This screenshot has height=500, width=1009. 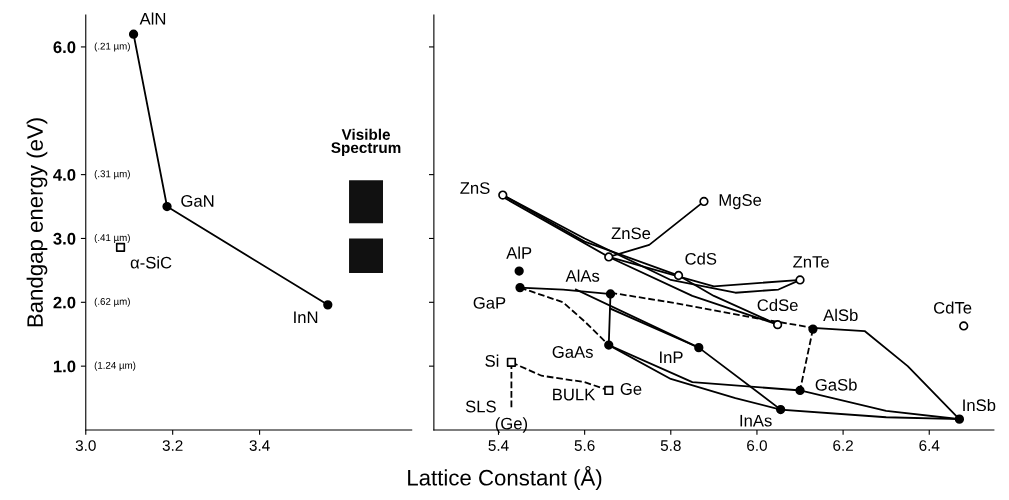 What do you see at coordinates (670, 445) in the screenshot?
I see `x-tick-label: 5.8` at bounding box center [670, 445].